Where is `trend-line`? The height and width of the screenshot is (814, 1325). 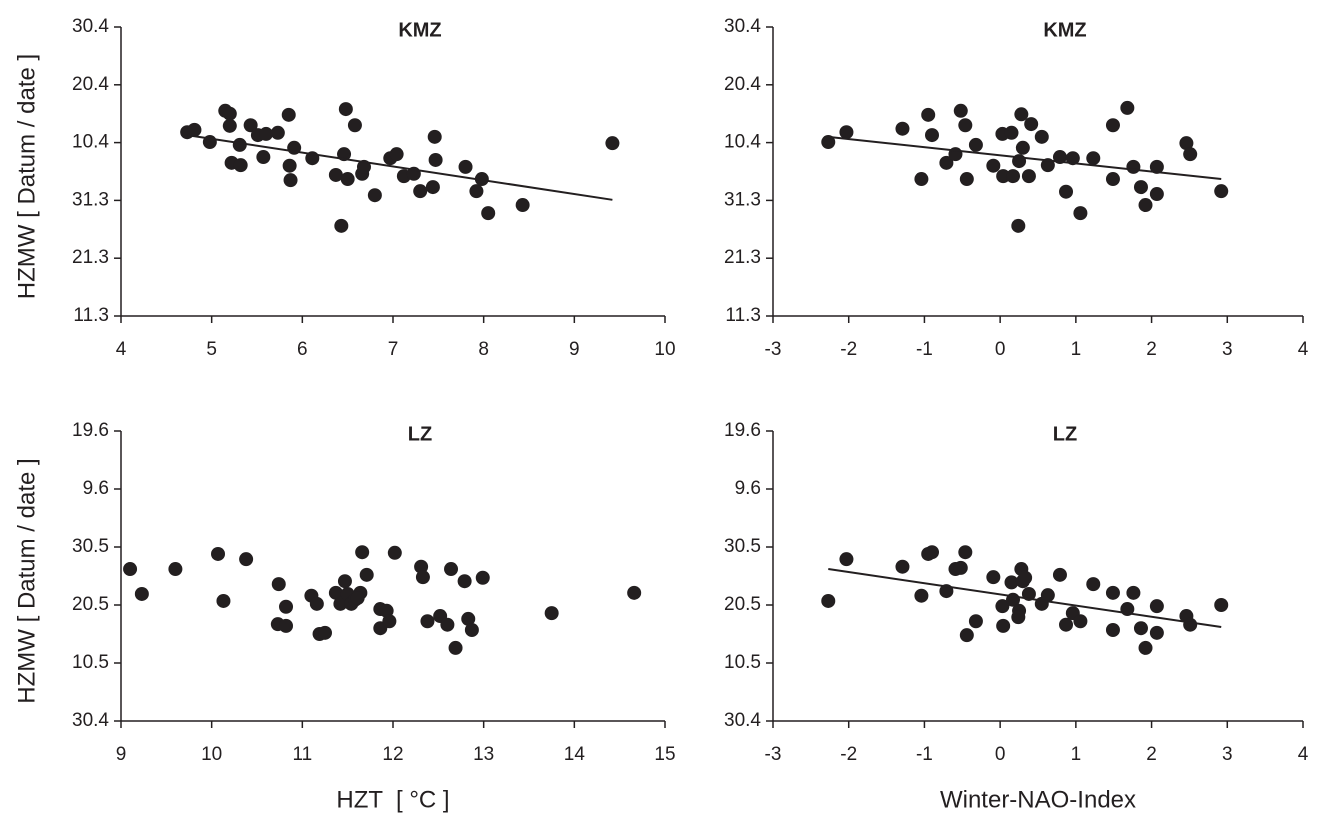 trend-line is located at coordinates (400, 167).